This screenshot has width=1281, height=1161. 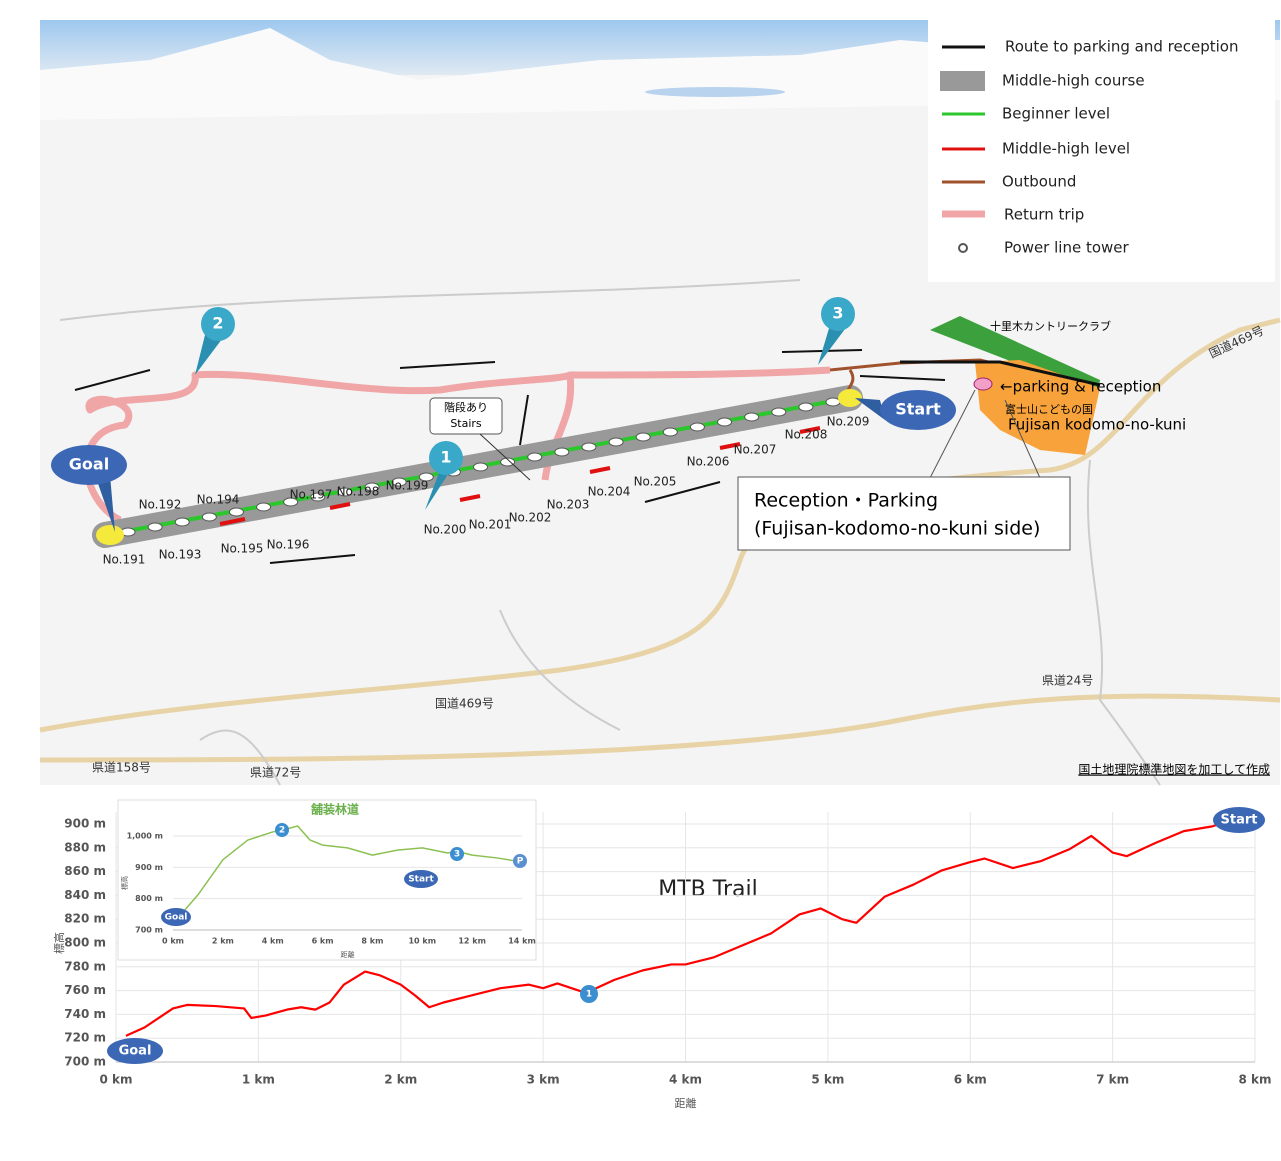 I want to click on middle-high, so click(x=520, y=476).